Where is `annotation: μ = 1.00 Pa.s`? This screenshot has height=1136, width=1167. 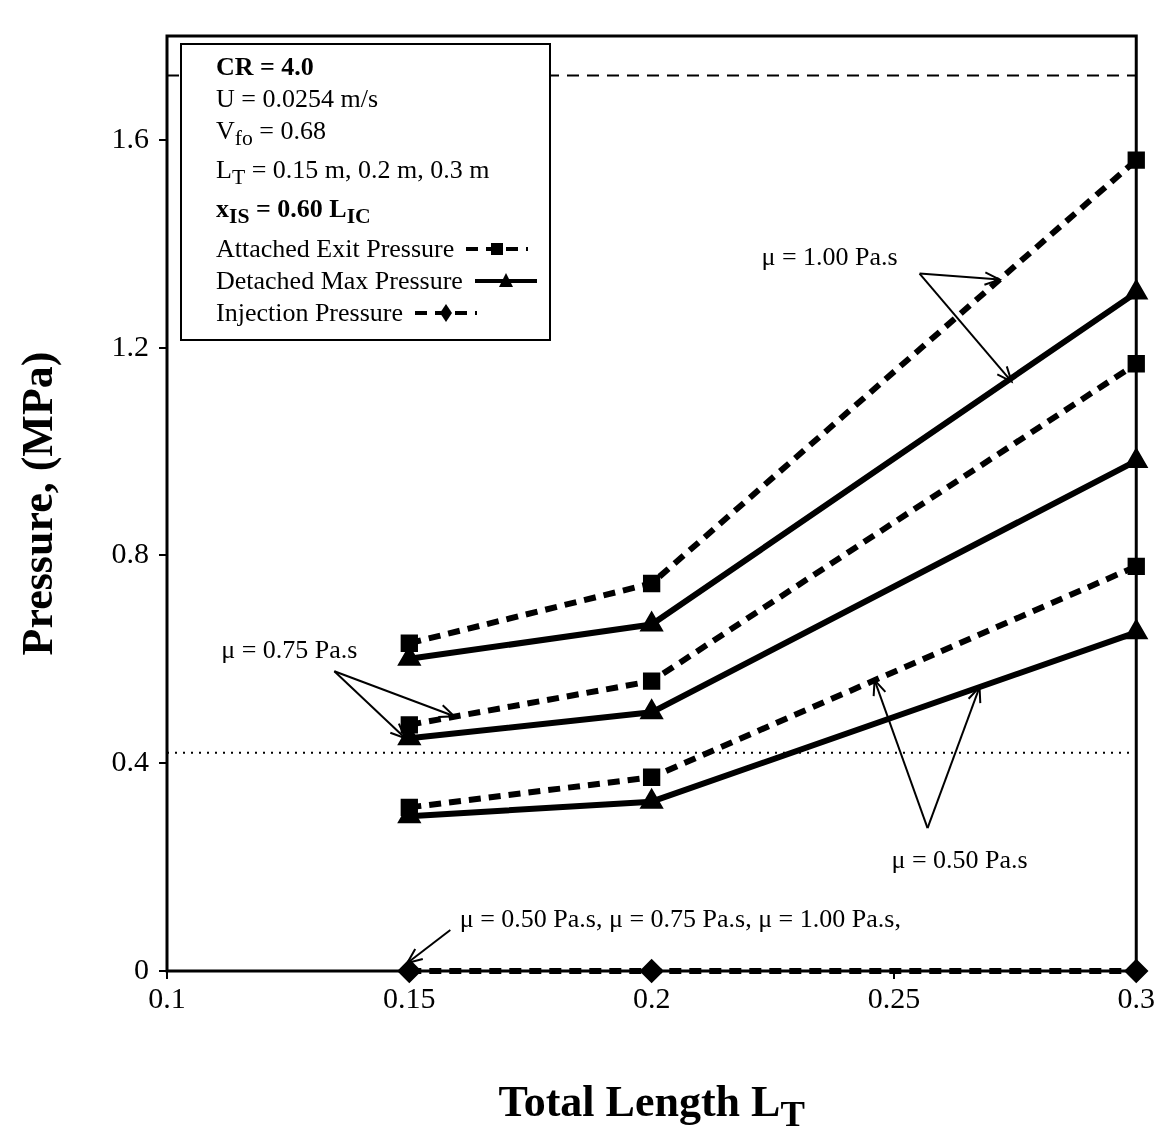
annotation: μ = 1.00 Pa.s is located at coordinates (829, 257).